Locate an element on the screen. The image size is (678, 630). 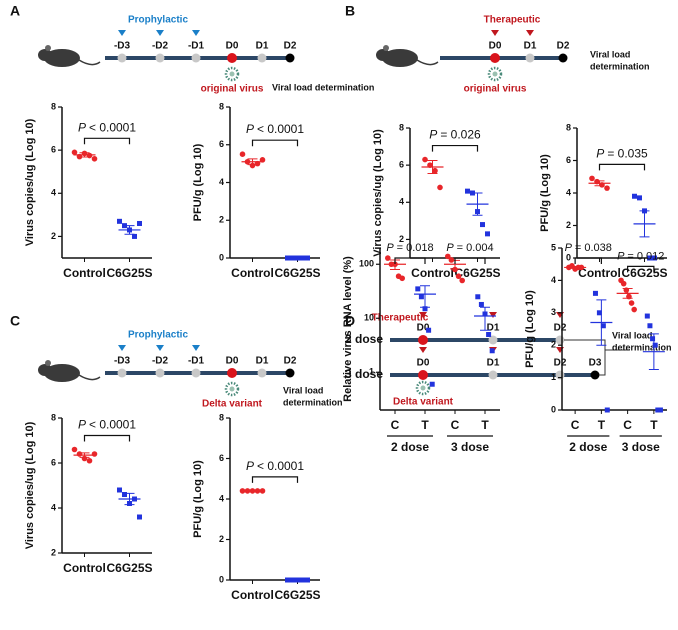
group-label: 3 dose is located at coordinates (470, 447).